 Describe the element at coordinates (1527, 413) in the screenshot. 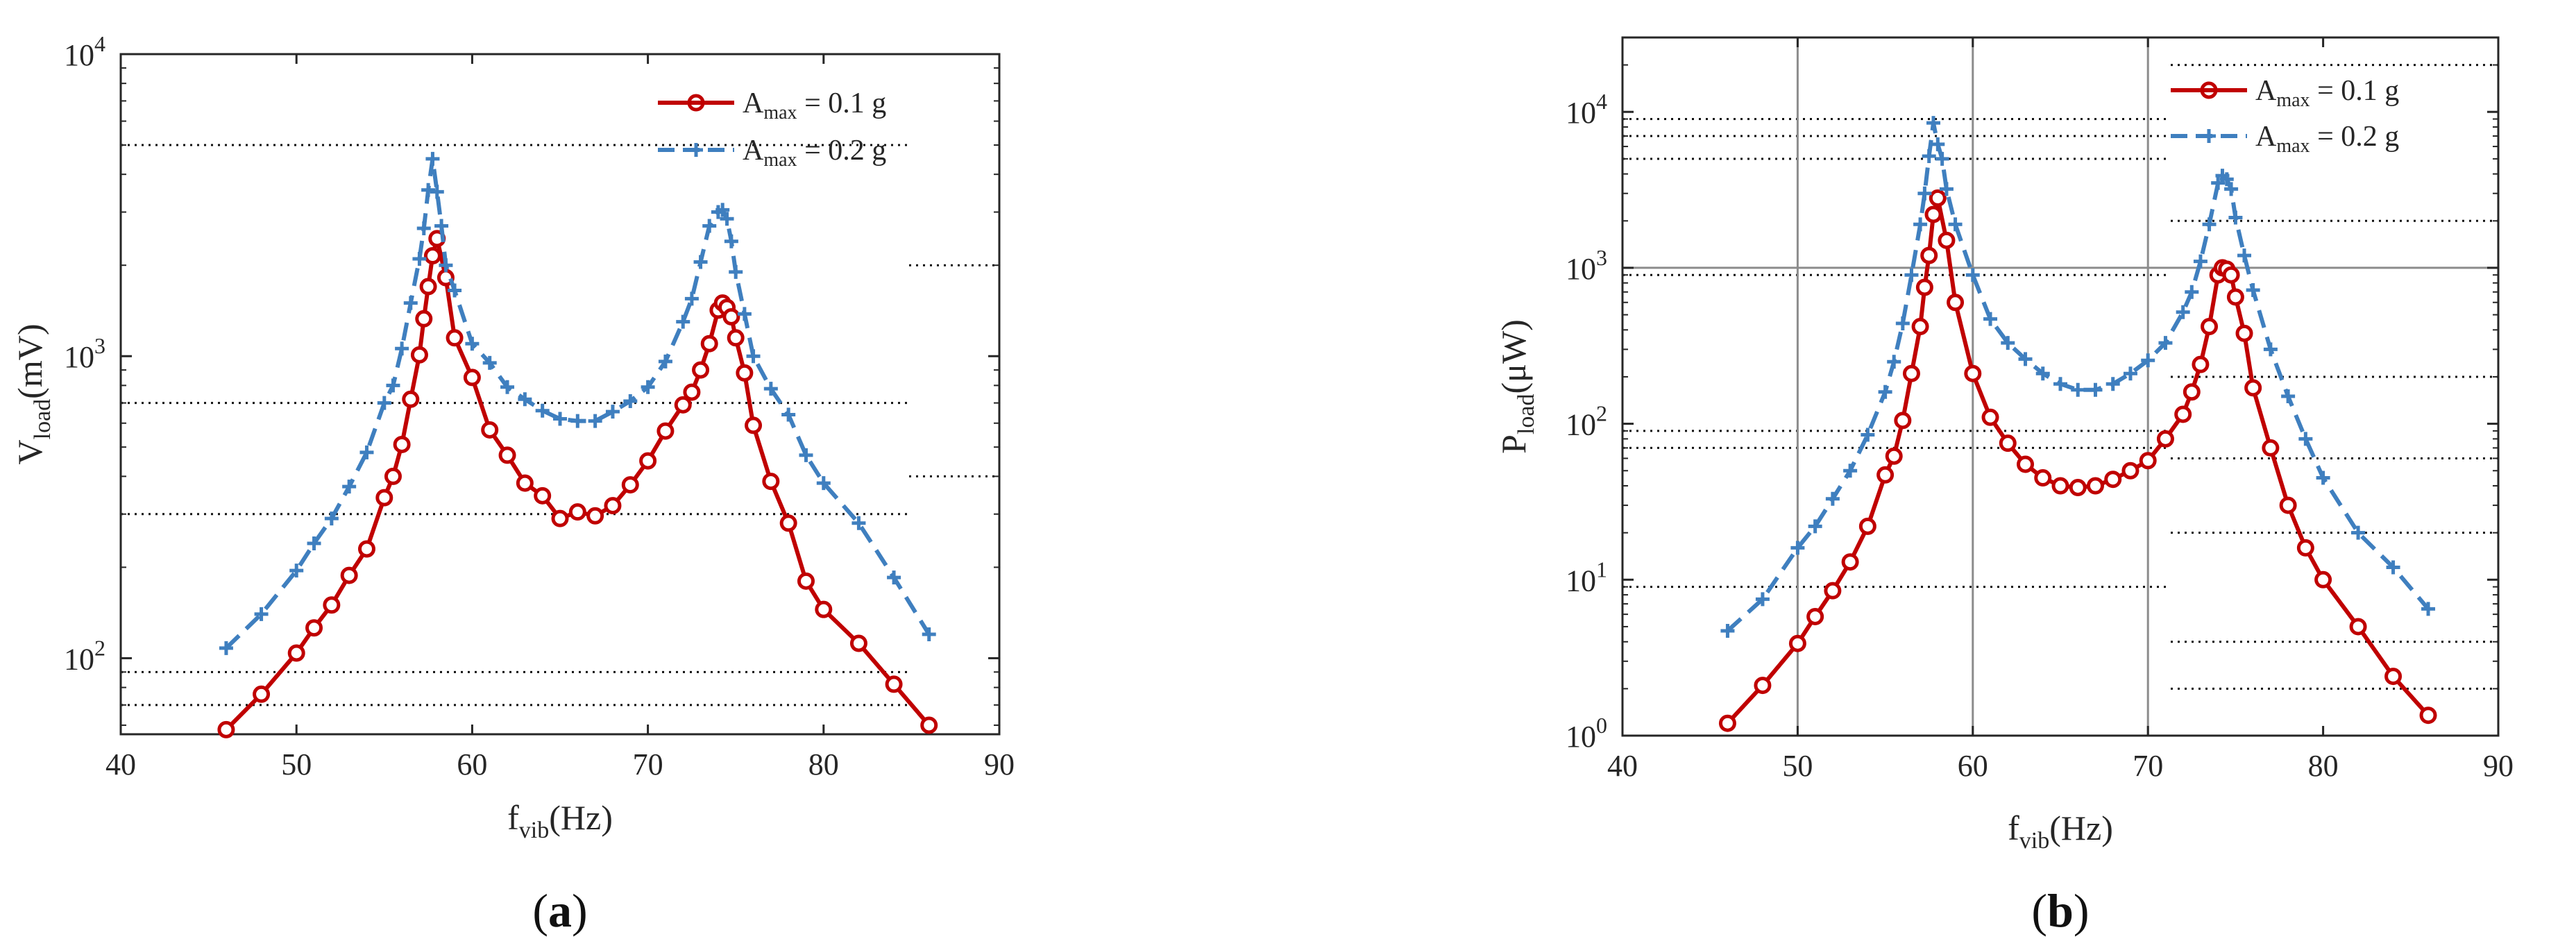

I see `panel-b-ylabel-sub: load` at that location.